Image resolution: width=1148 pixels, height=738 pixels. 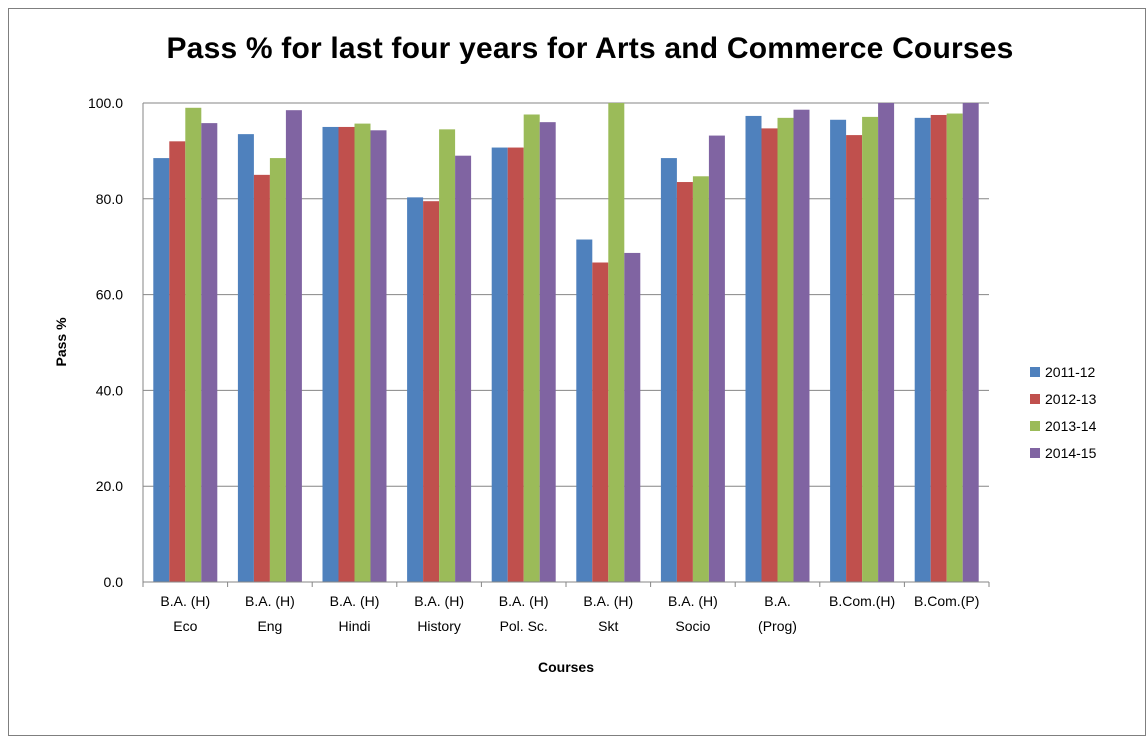 What do you see at coordinates (1071, 453) in the screenshot?
I see `legend-label: 2014-15` at bounding box center [1071, 453].